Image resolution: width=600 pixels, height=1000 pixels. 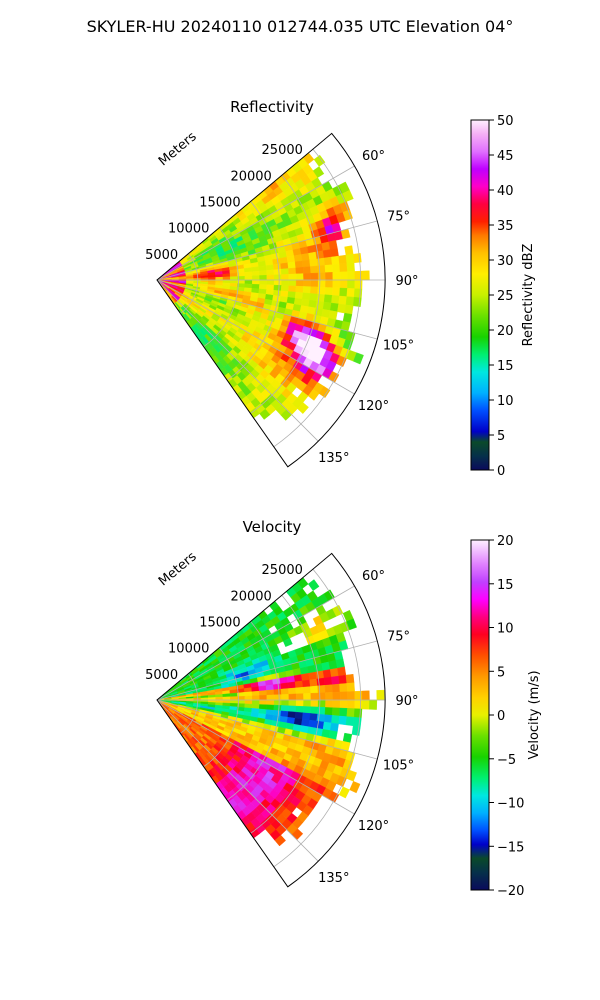 I want to click on range-tick-label: 15000, so click(x=219, y=623).